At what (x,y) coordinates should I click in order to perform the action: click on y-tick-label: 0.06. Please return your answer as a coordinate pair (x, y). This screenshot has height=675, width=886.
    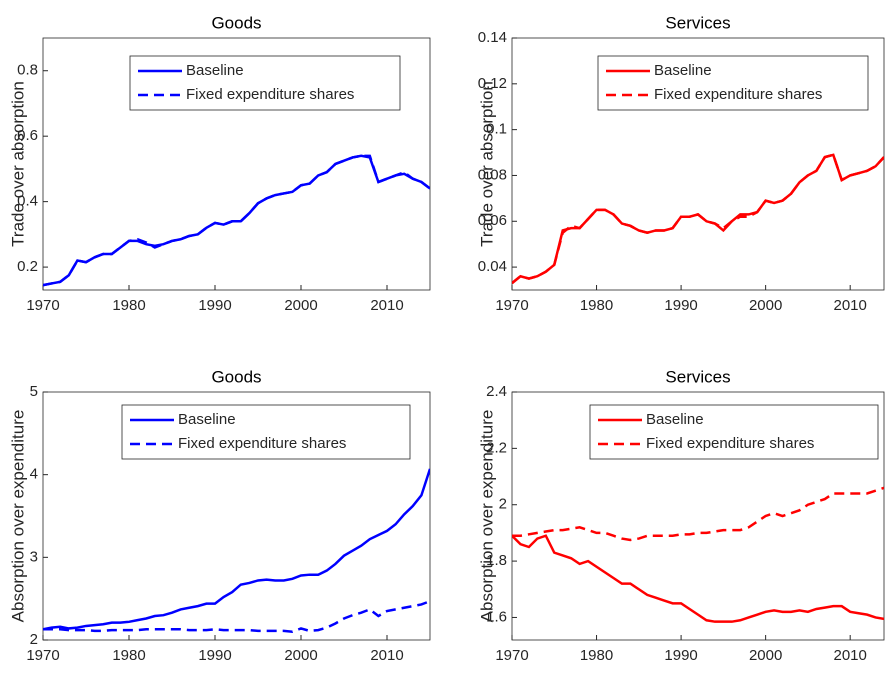
    Looking at the image, I should click on (492, 220).